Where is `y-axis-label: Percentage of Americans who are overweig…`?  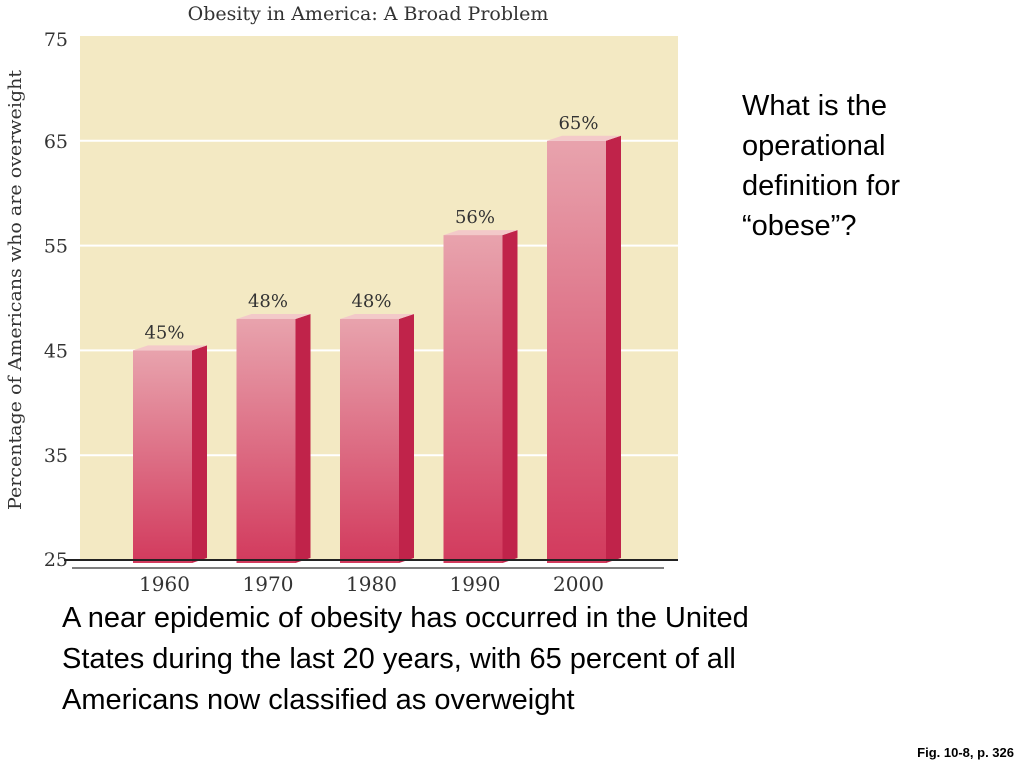 y-axis-label: Percentage of Americans who are overweig… is located at coordinates (15, 289).